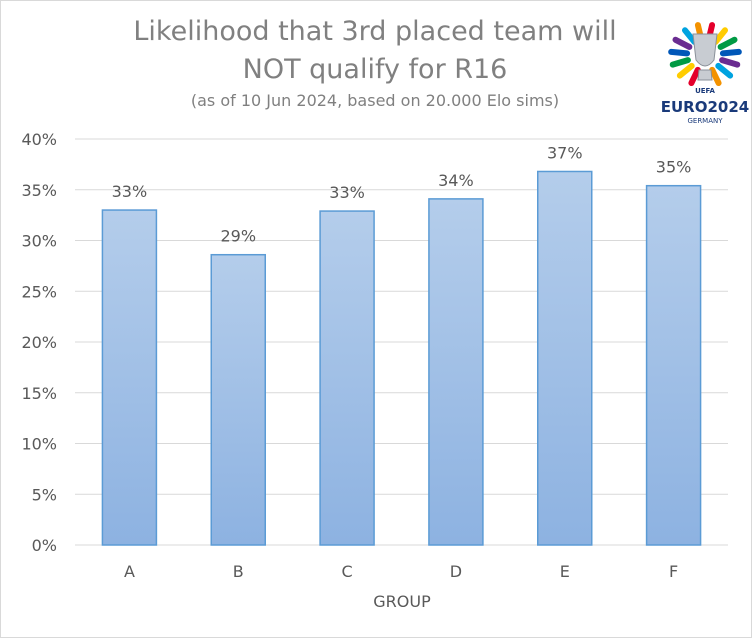 Image resolution: width=752 pixels, height=638 pixels. Describe the element at coordinates (705, 107) in the screenshot. I see `logo-euro-text: EURO2024` at that location.